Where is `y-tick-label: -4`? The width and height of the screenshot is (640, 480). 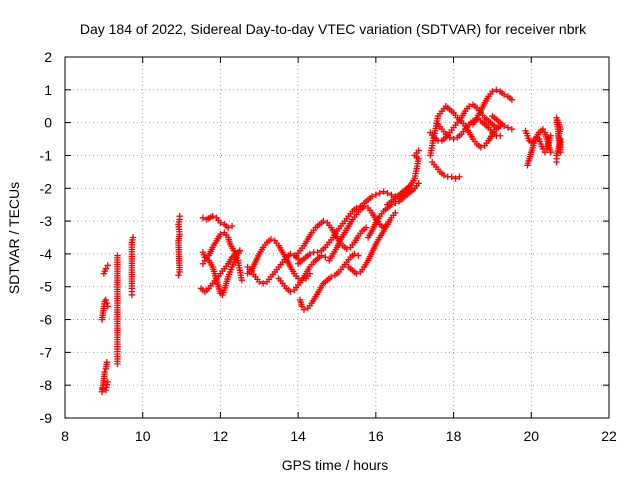 y-tick-label: -4 is located at coordinates (46, 254).